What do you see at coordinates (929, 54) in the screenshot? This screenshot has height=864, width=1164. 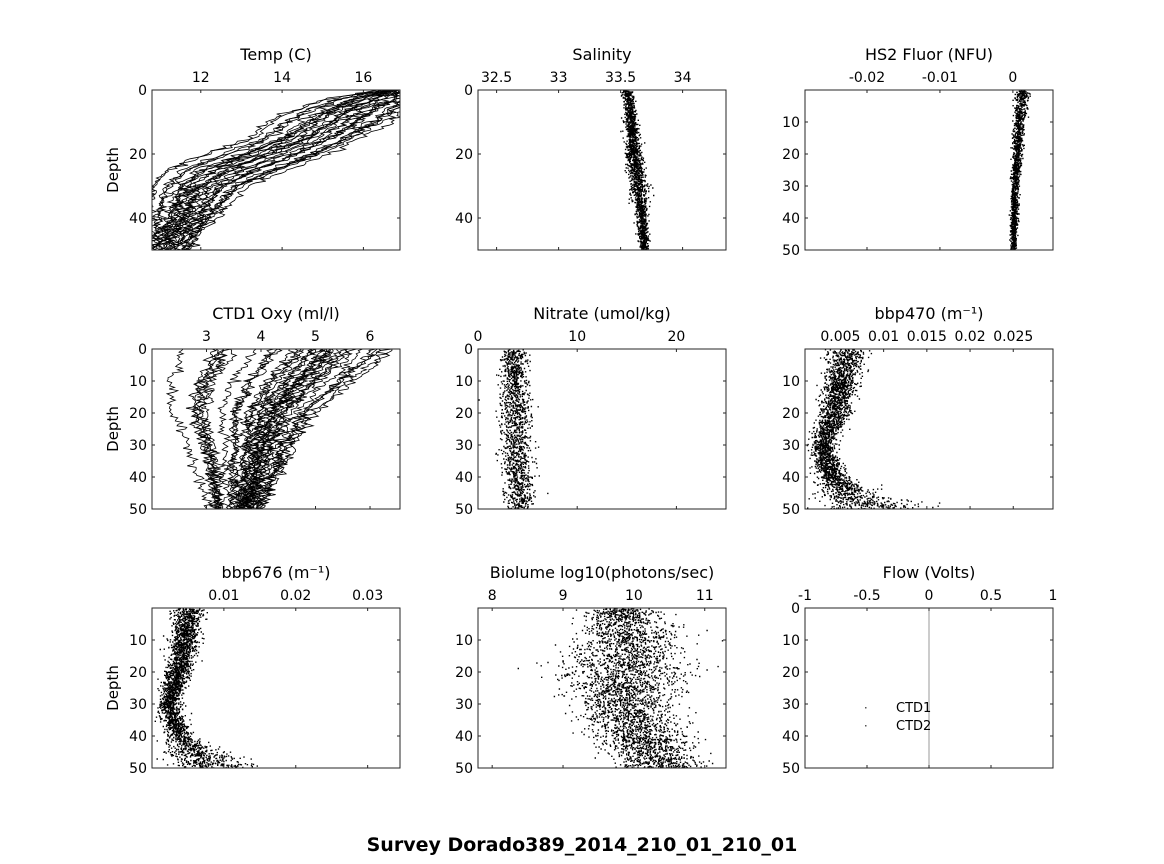 I see `subplot-title: HS2 Fluor (NFU)` at bounding box center [929, 54].